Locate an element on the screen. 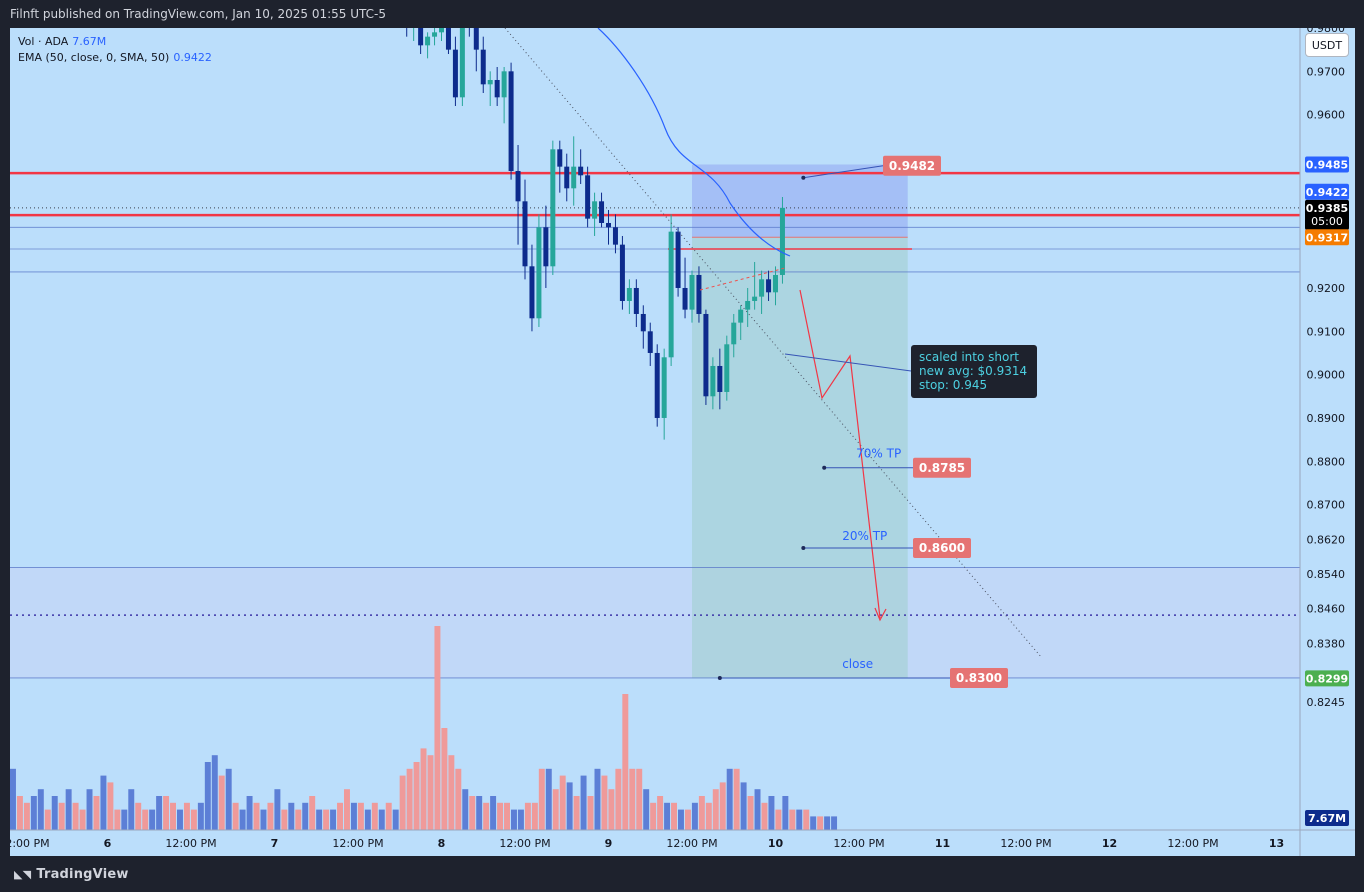 The height and width of the screenshot is (892, 1364). axis-badge-text: 7.67M is located at coordinates (1327, 818).